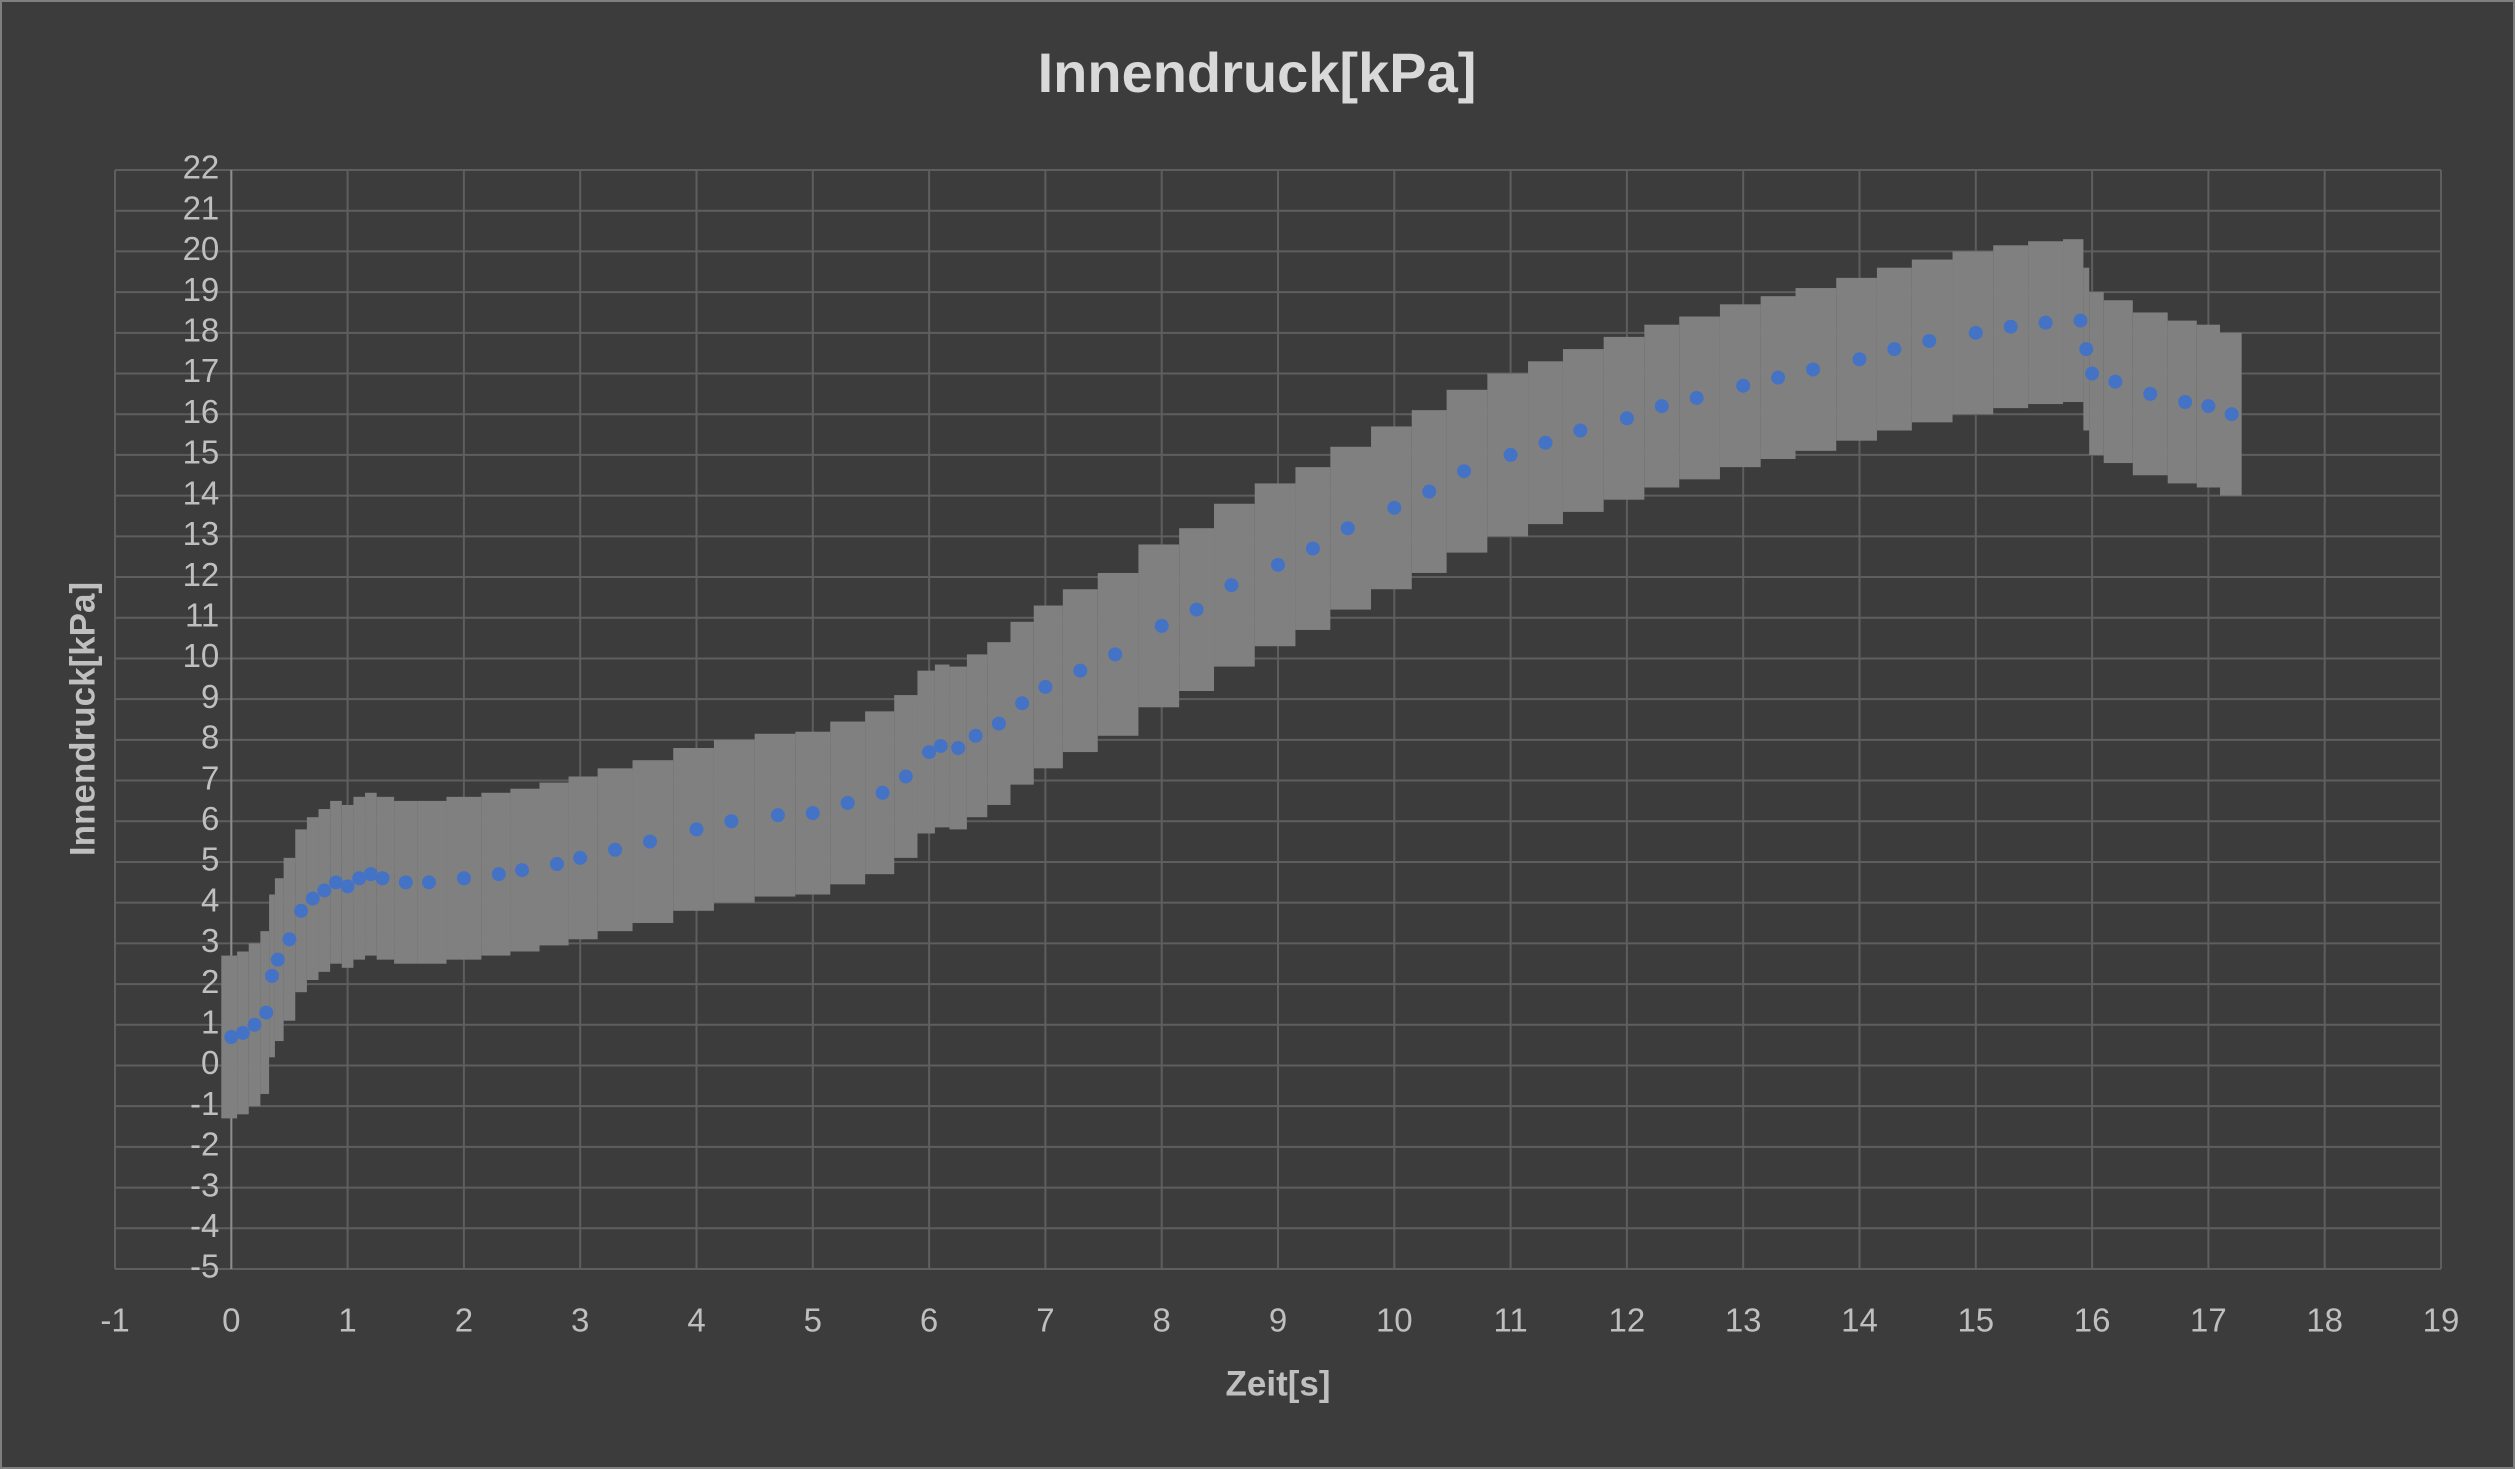 This screenshot has width=2515, height=1469. I want to click on y-tick-label: 10, so click(201, 655).